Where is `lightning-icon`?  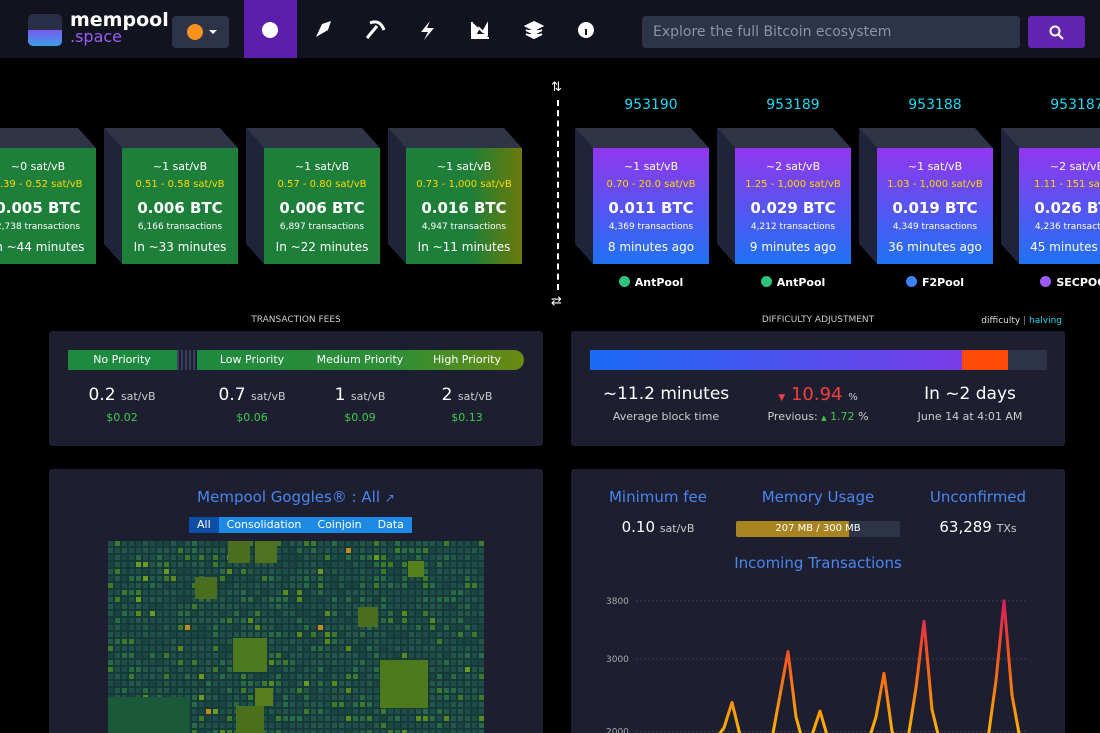
lightning-icon is located at coordinates (427, 30).